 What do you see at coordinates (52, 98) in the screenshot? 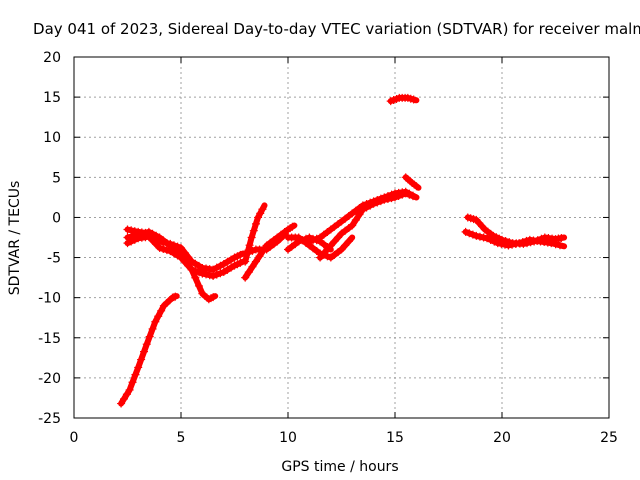
I see `y-tick-label: 15` at bounding box center [52, 98].